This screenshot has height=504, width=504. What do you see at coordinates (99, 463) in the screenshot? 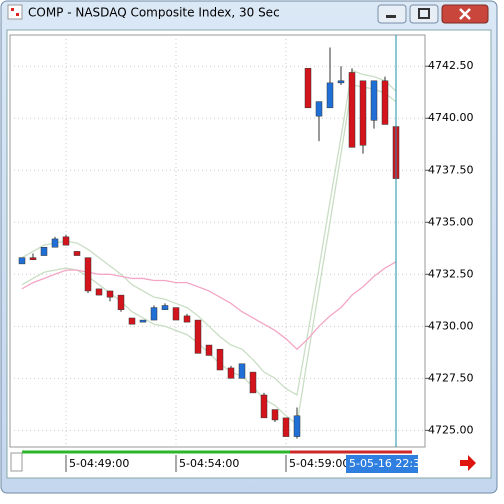
I see `x-tick-label: 5-04:49:00` at bounding box center [99, 463].